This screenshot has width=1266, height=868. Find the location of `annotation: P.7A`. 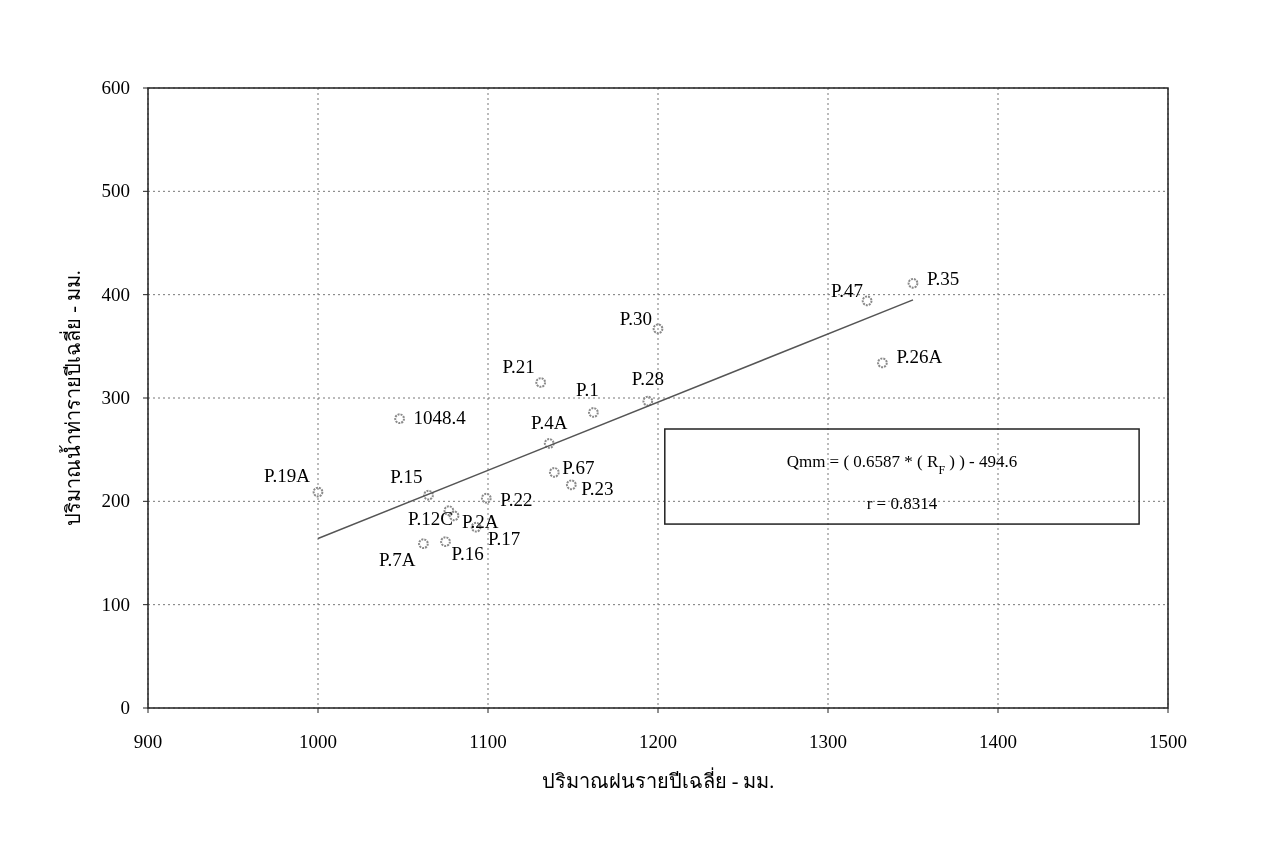

annotation: P.7A is located at coordinates (397, 559).